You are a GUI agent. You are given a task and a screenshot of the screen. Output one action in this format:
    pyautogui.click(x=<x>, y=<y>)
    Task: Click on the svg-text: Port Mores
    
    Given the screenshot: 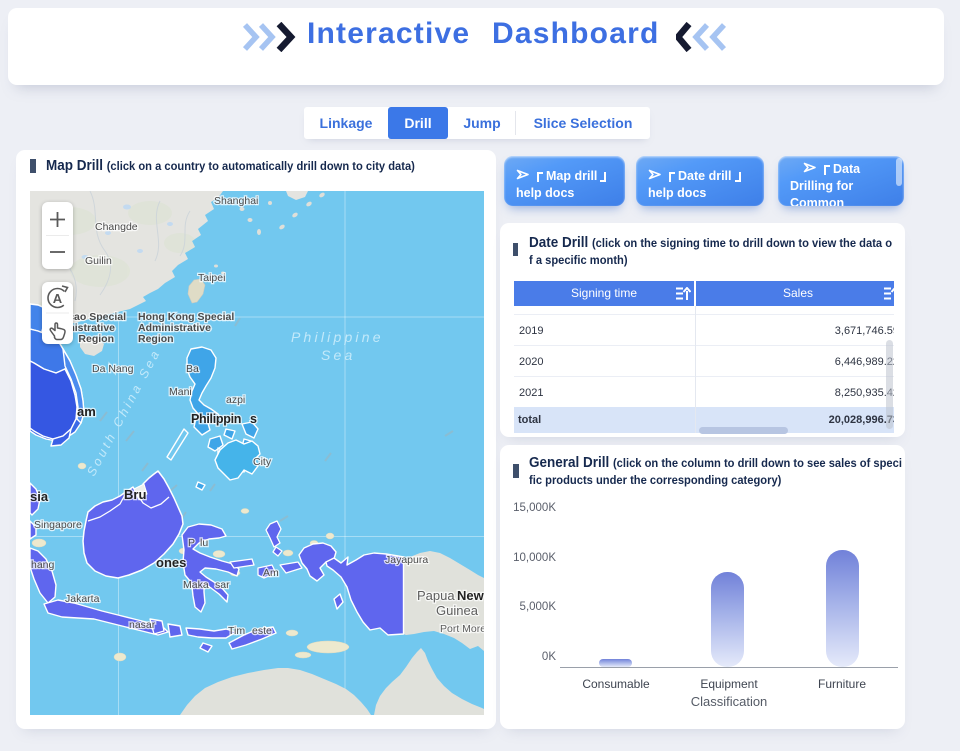 What is the action you would take?
    pyautogui.click(x=462, y=629)
    